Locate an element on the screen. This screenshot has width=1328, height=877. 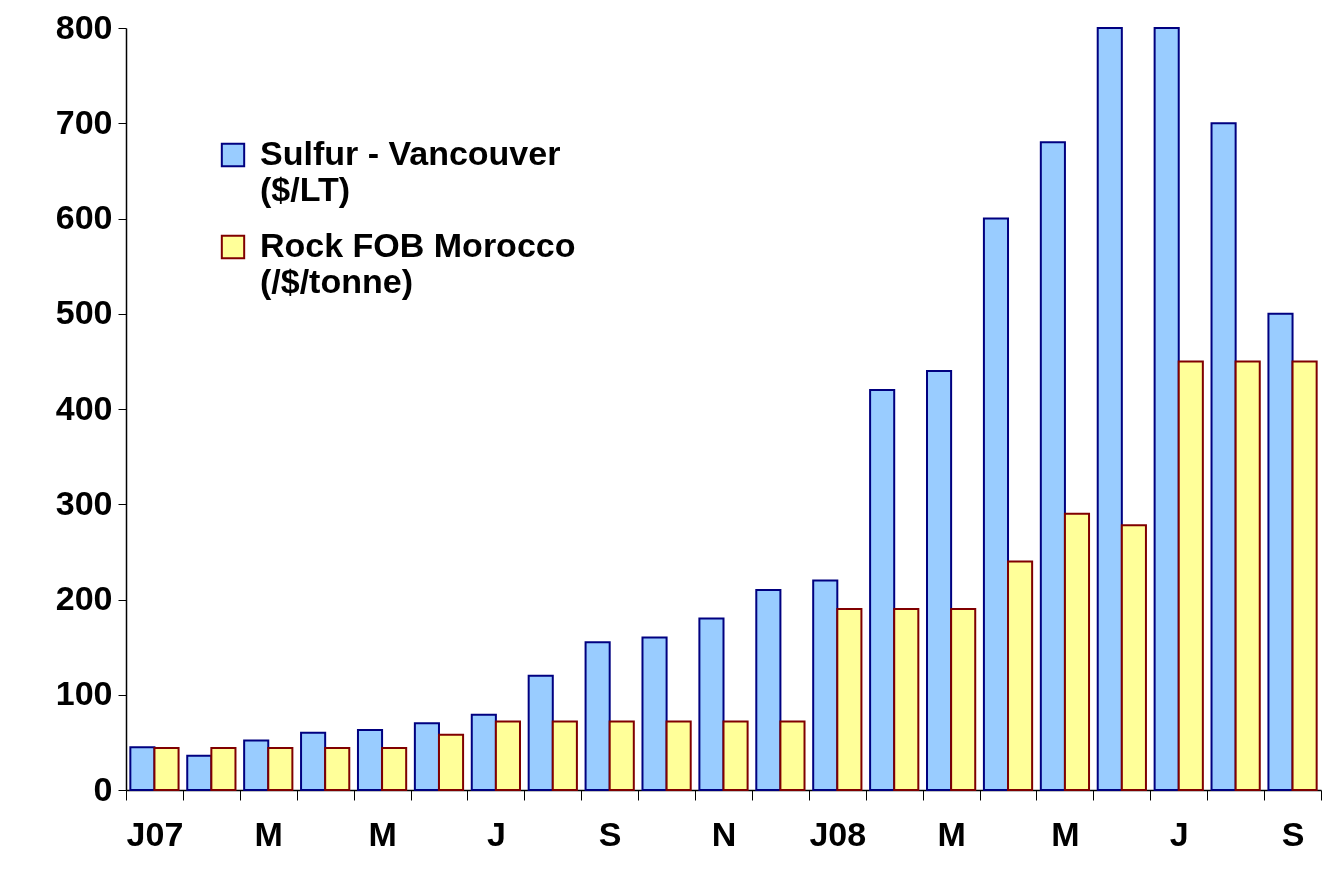
x-tick-label: J07 is located at coordinates (155, 833).